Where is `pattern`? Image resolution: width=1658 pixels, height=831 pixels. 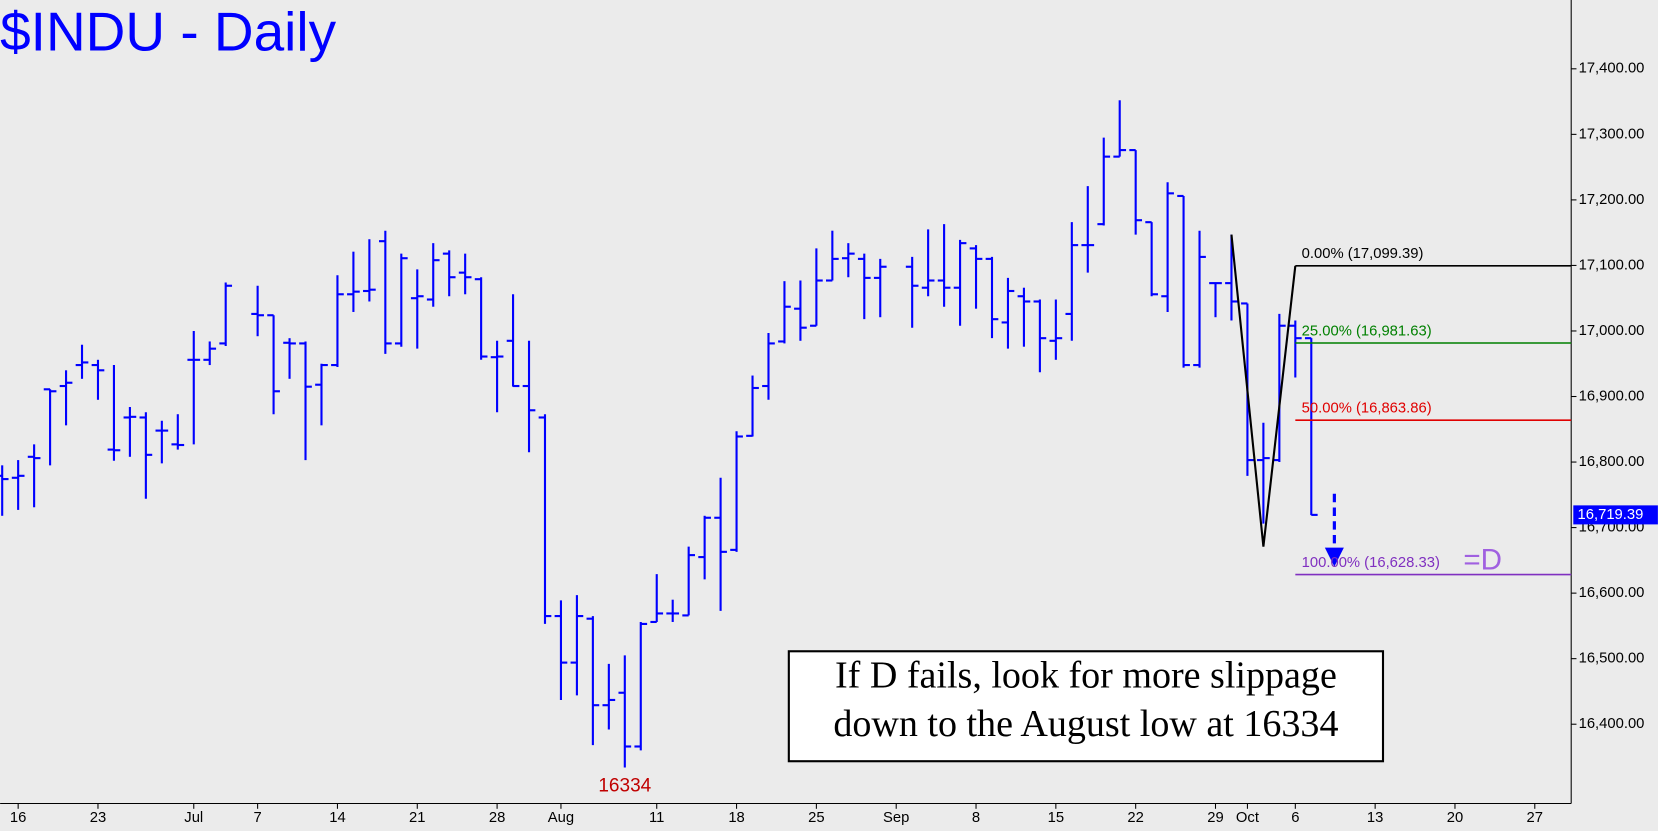
pattern is located at coordinates (1263, 390).